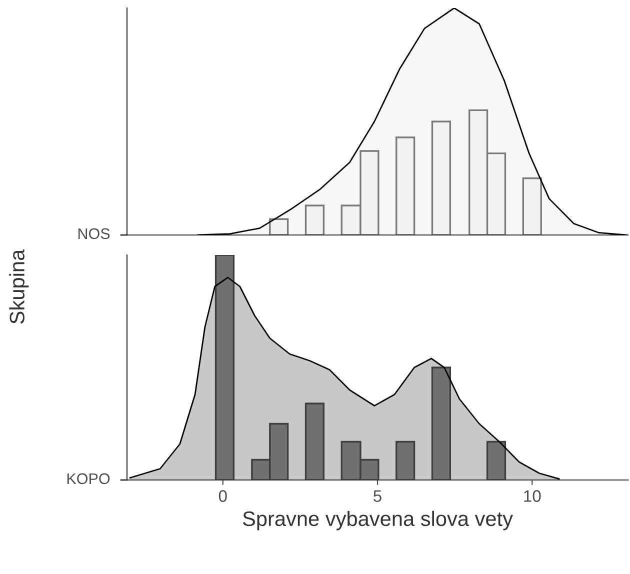  Describe the element at coordinates (377, 520) in the screenshot. I see `x-axis-title: Spravne vybavena slova vety` at that location.